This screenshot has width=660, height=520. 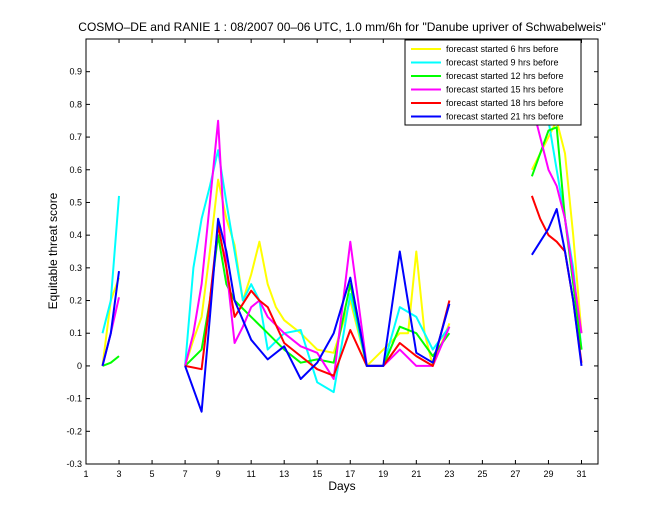 I want to click on x-axis-label: Days, so click(x=341, y=486).